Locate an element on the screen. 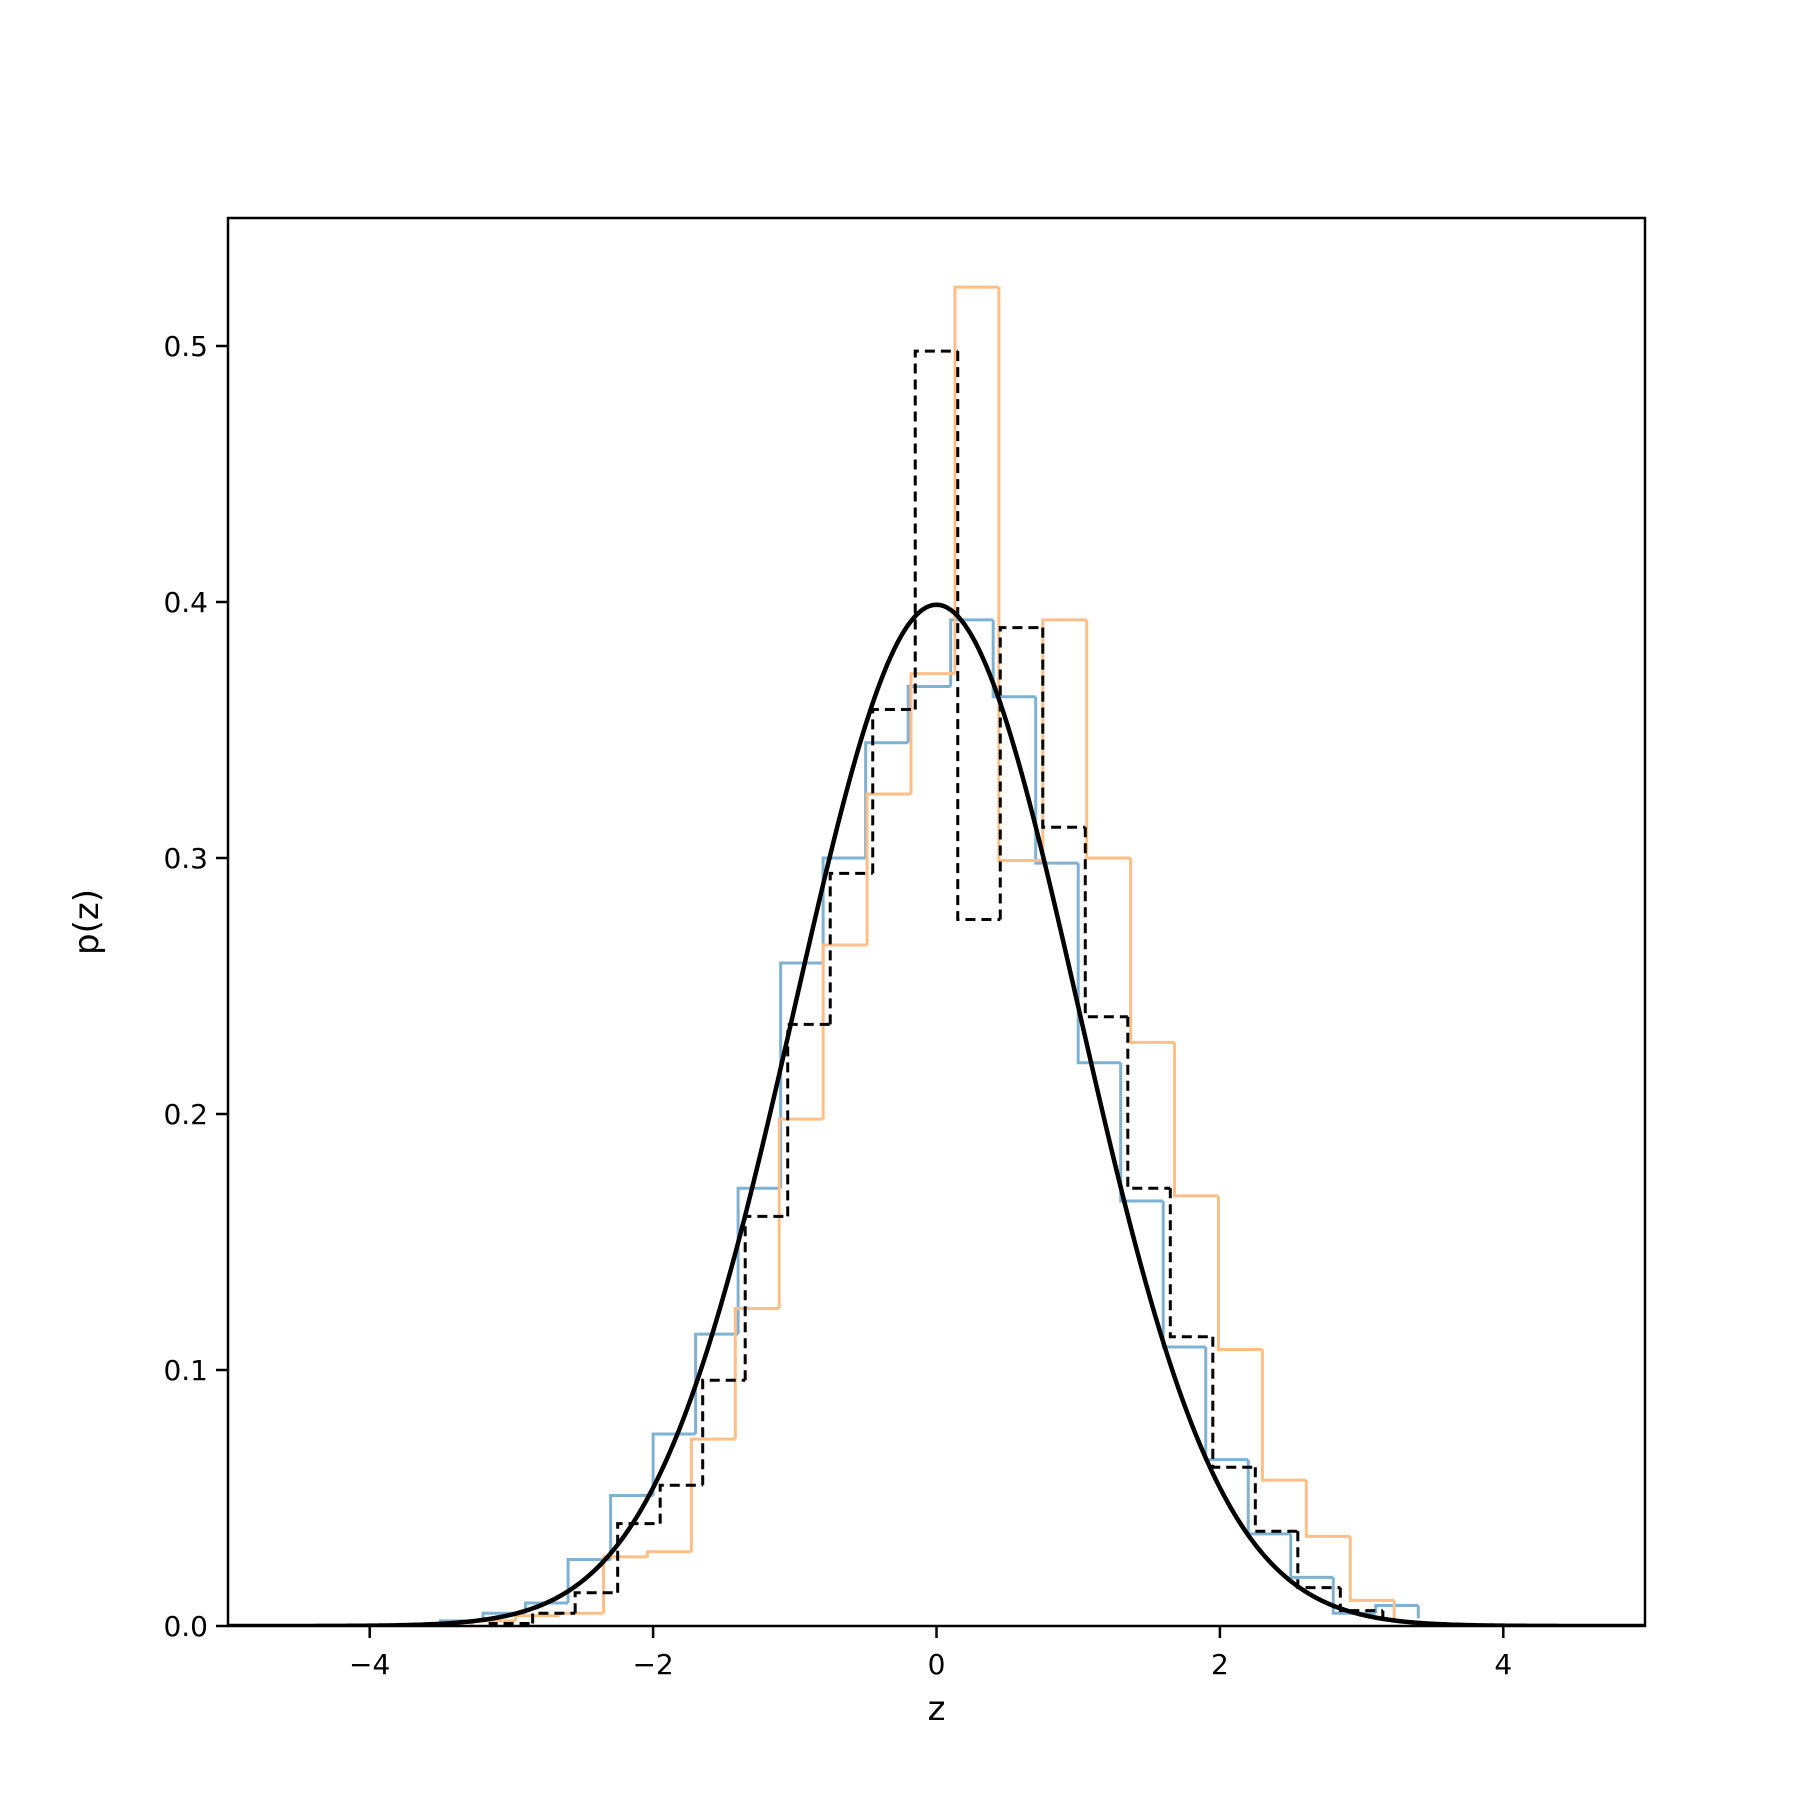  x-tick-label: 2 is located at coordinates (1220, 1664).